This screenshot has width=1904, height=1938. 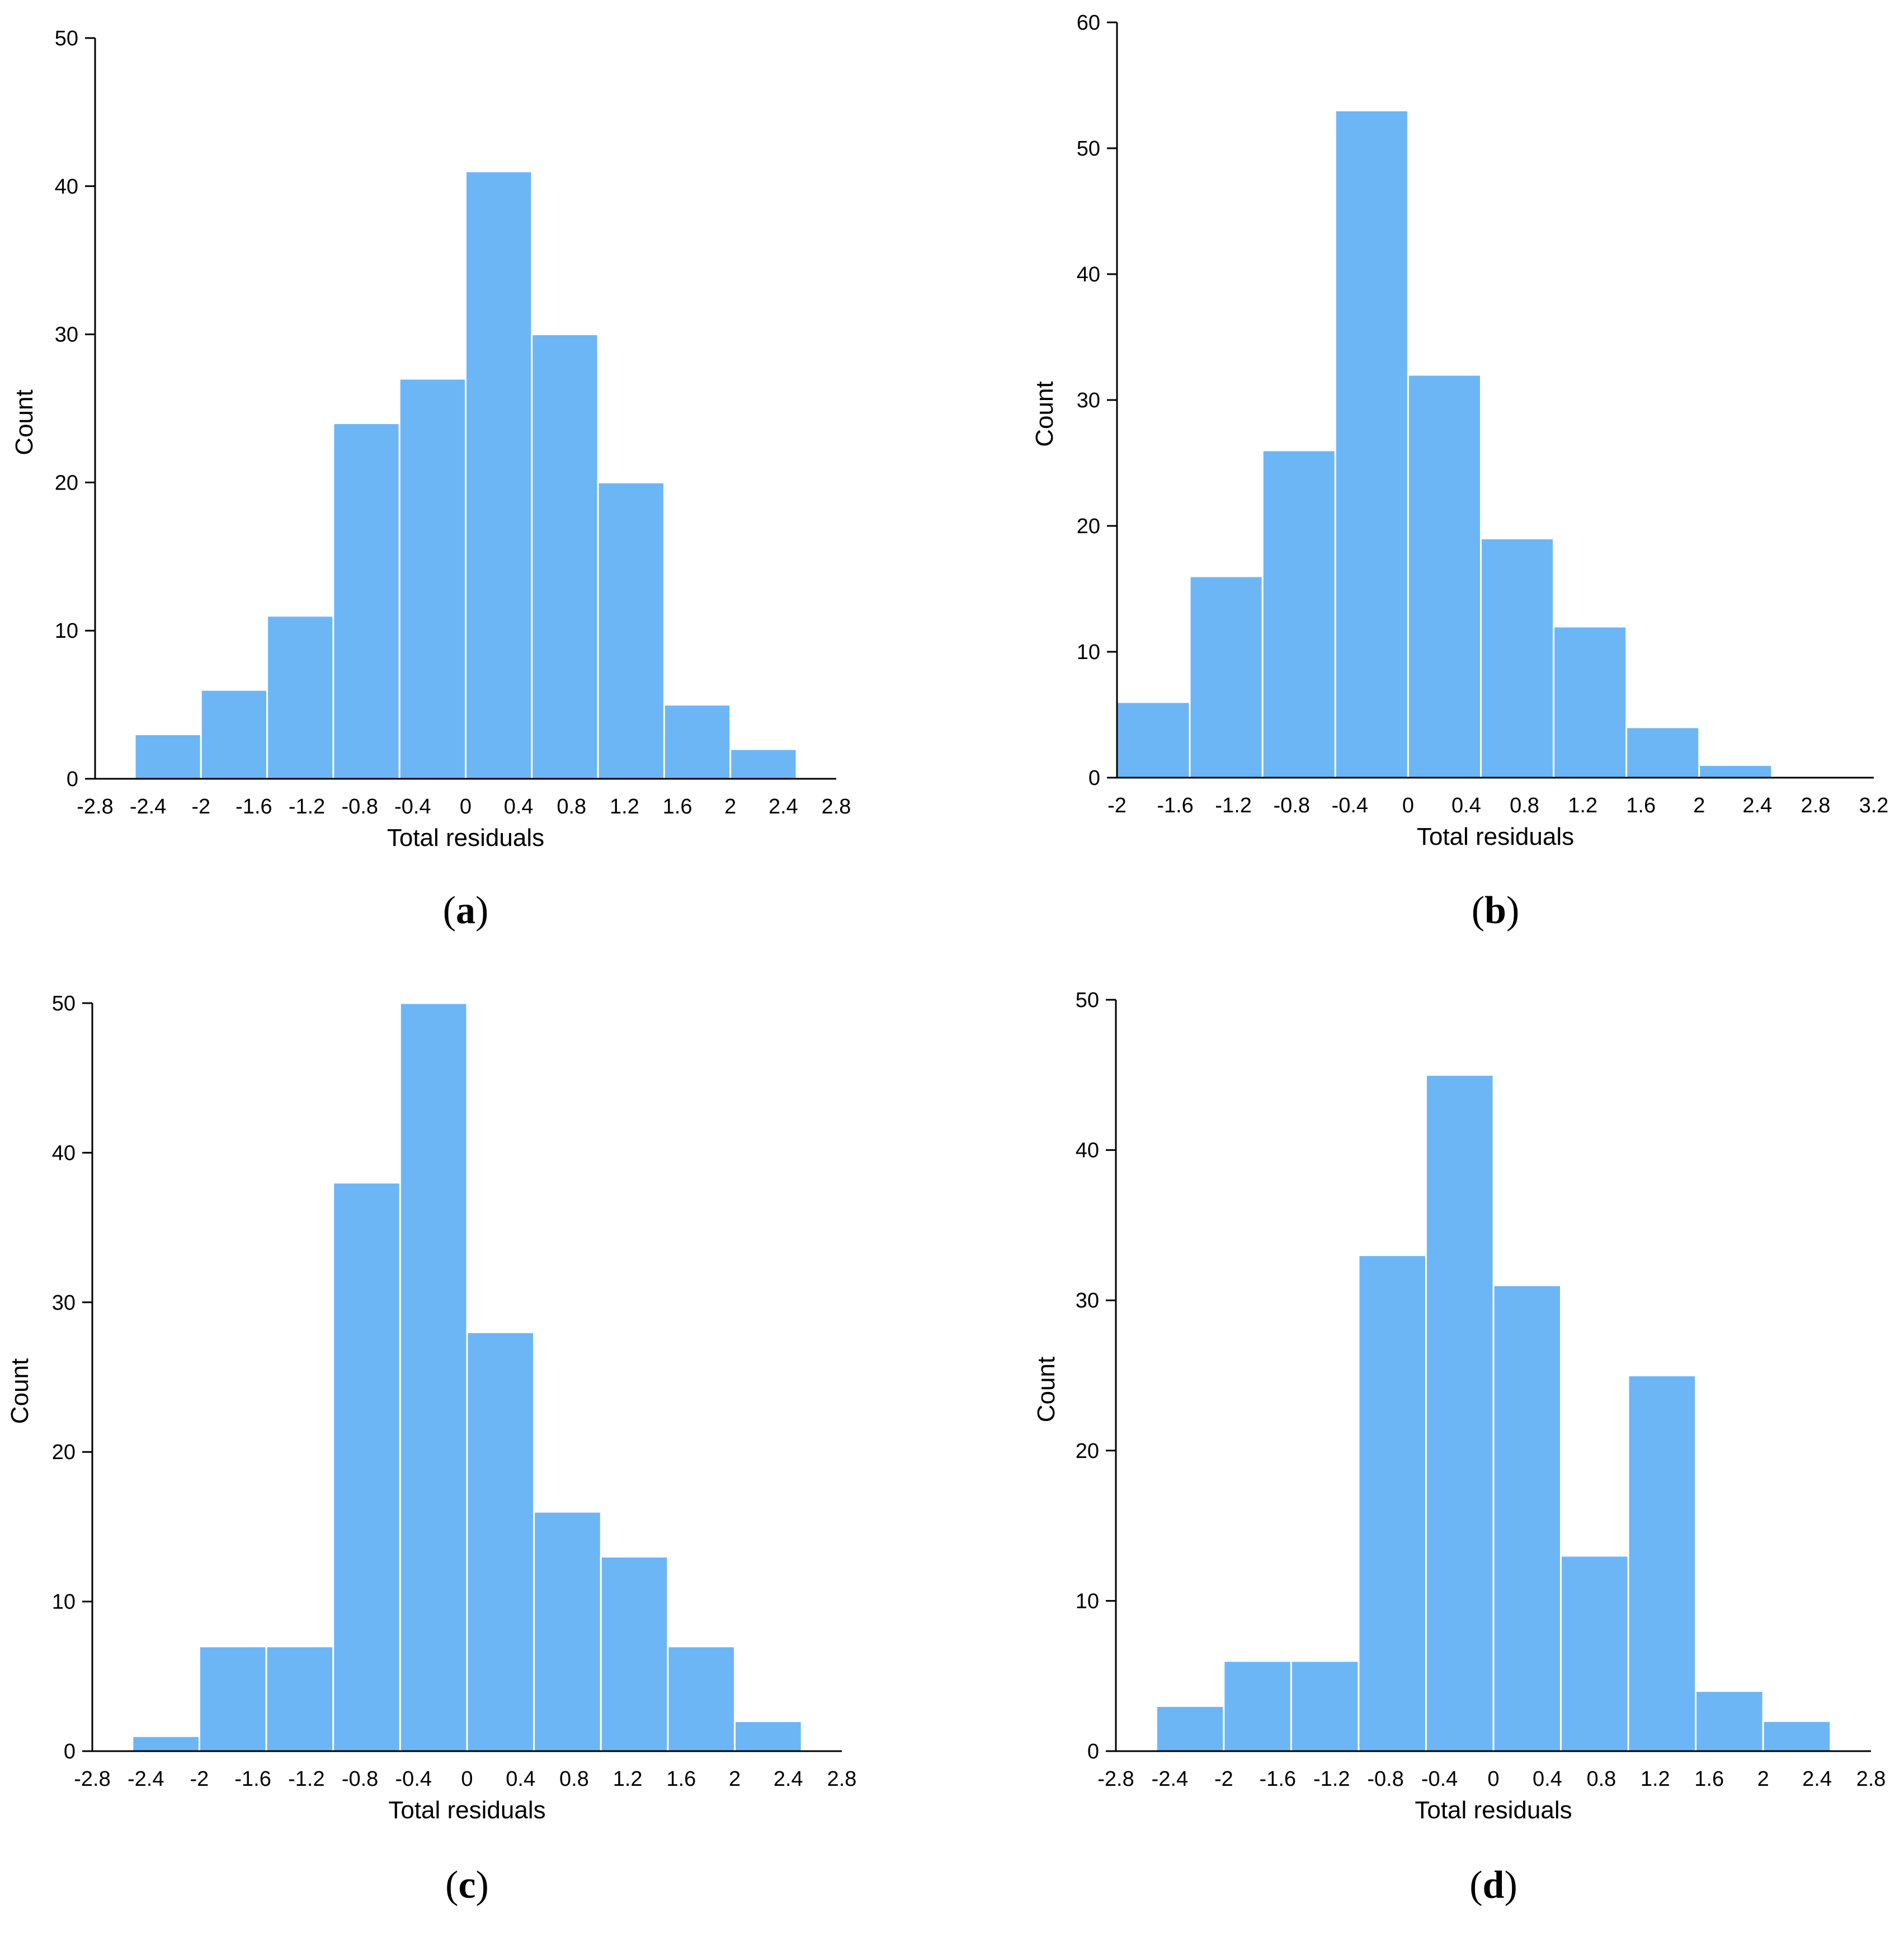 What do you see at coordinates (1170, 1779) in the screenshot?
I see `x-tick-label: -2.4` at bounding box center [1170, 1779].